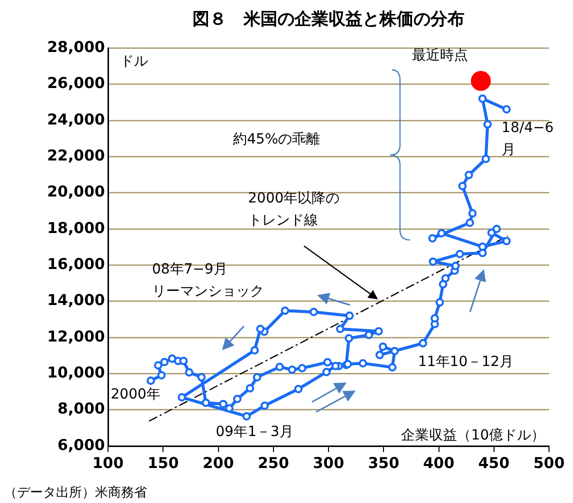  What do you see at coordinates (163, 463) in the screenshot?
I see `x-tick-label: 150` at bounding box center [163, 463].